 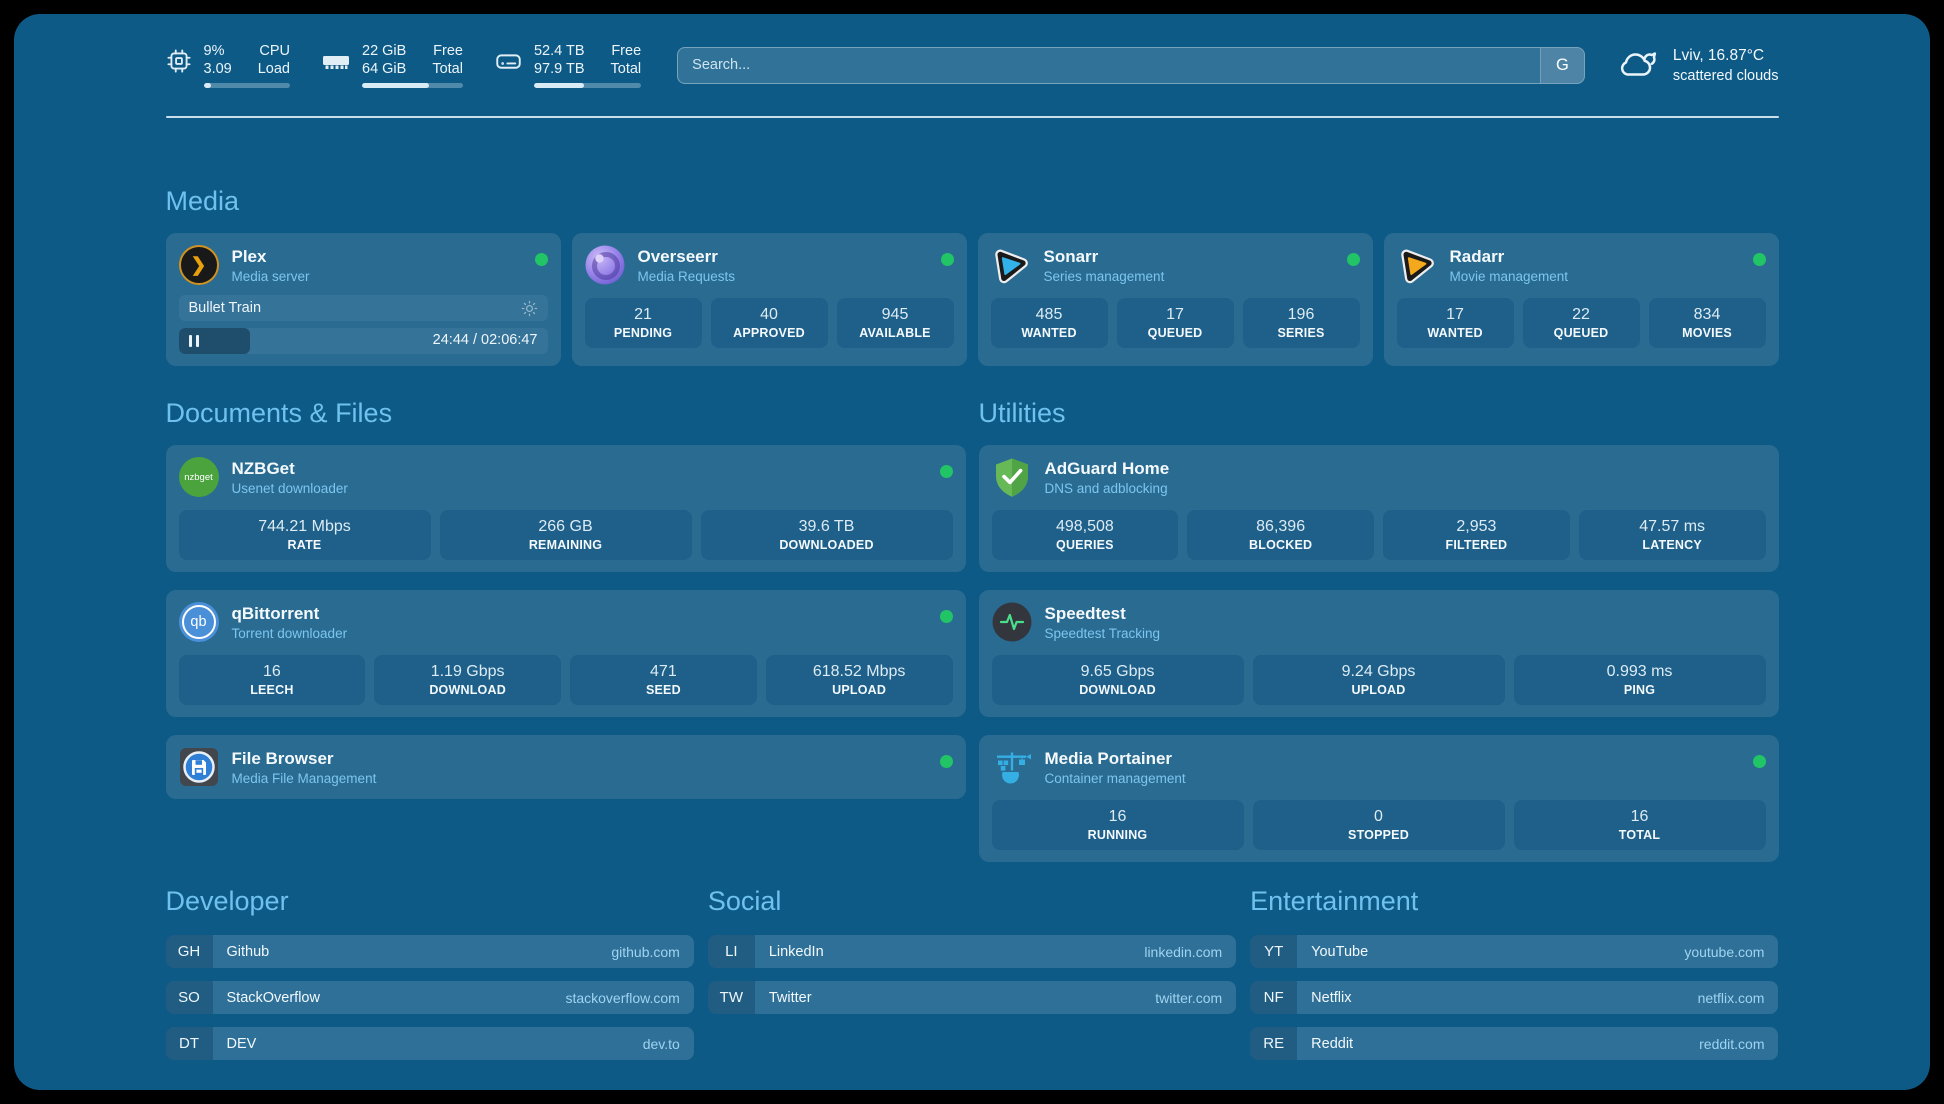 I want to click on app-subtitle: Torrent downloader, so click(x=289, y=633).